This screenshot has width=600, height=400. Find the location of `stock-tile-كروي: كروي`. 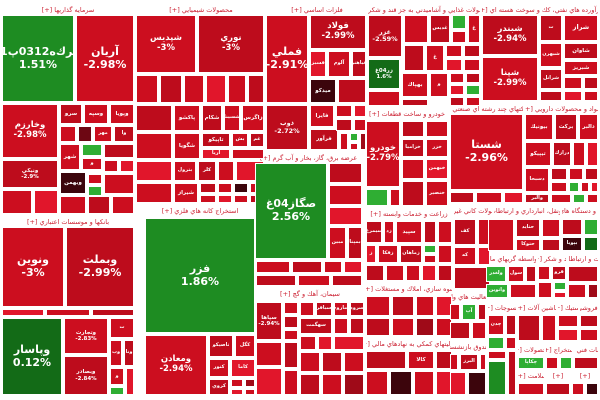

stock-tile-كروي: كروي is located at coordinates (219, 387).